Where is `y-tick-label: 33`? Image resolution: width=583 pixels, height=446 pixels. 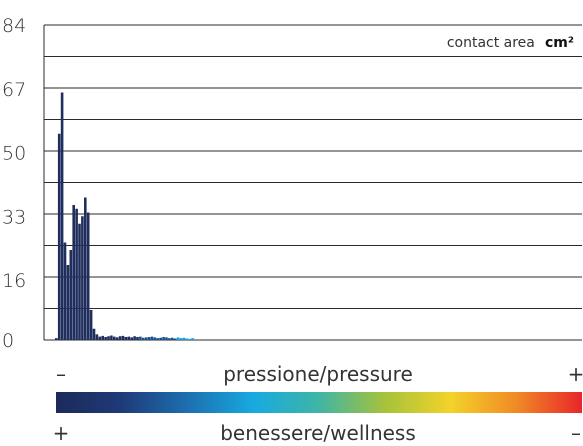 y-tick-label: 33 is located at coordinates (14, 217).